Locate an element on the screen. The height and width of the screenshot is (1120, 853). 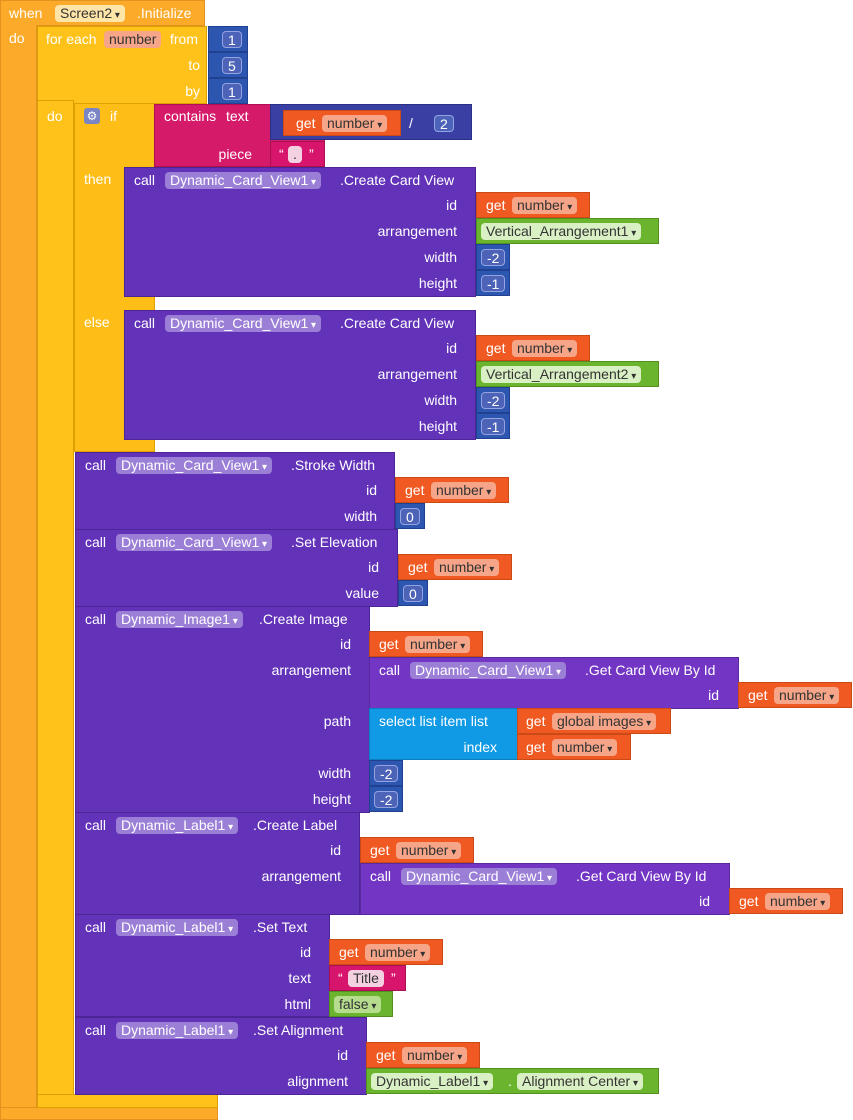
gear-icon: ⚙ is located at coordinates (92, 116).